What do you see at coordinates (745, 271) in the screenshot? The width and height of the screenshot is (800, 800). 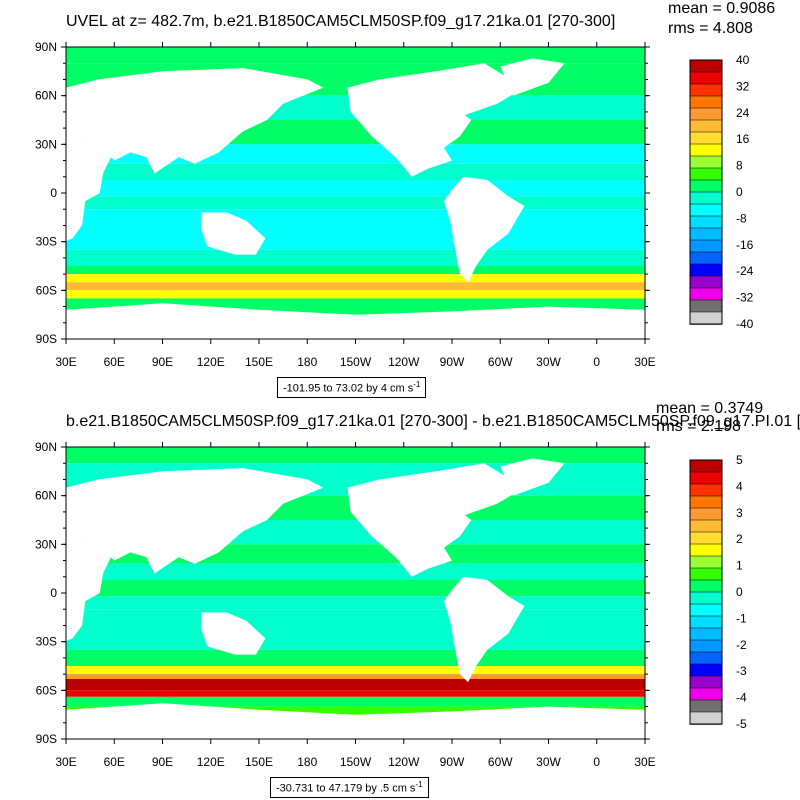 I see `colorbar-label: -24` at bounding box center [745, 271].